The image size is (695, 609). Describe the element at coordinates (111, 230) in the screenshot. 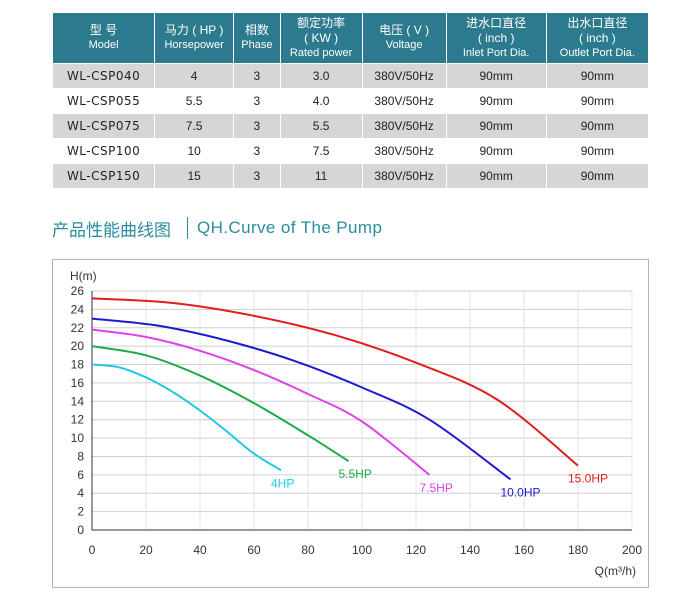

I see `section-title-zh: 产品性能曲线图` at that location.